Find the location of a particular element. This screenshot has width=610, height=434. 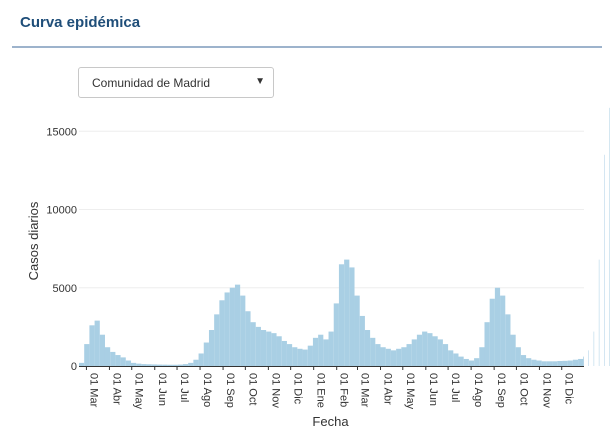

x-tick-label: 01 Jun is located at coordinates (162, 389).